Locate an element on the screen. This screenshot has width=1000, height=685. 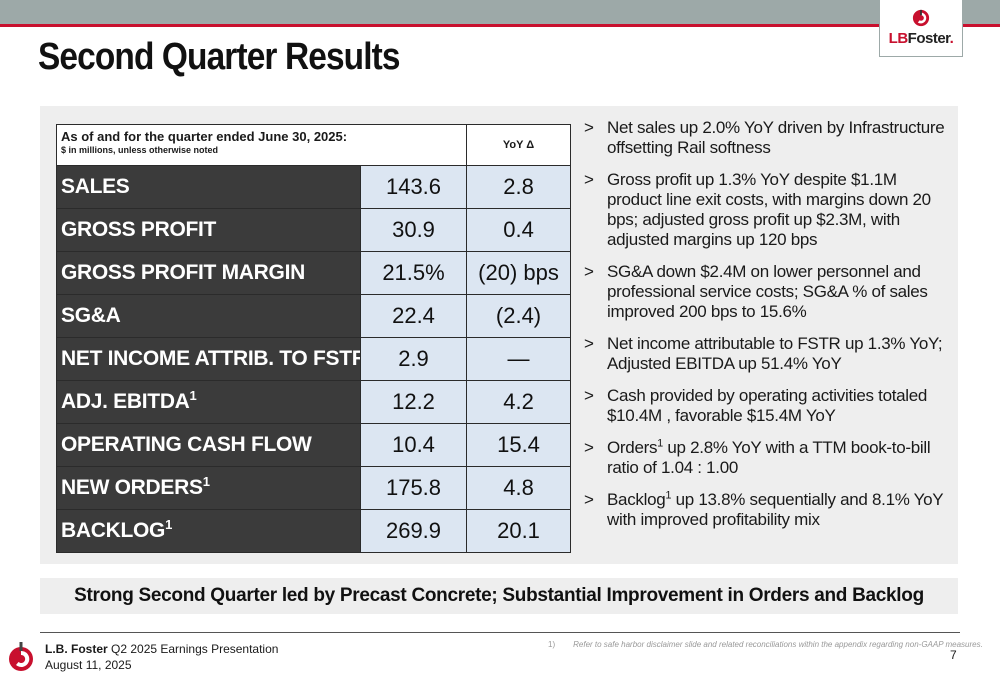
metric-yoy-change: 2.8 is located at coordinates (519, 187).